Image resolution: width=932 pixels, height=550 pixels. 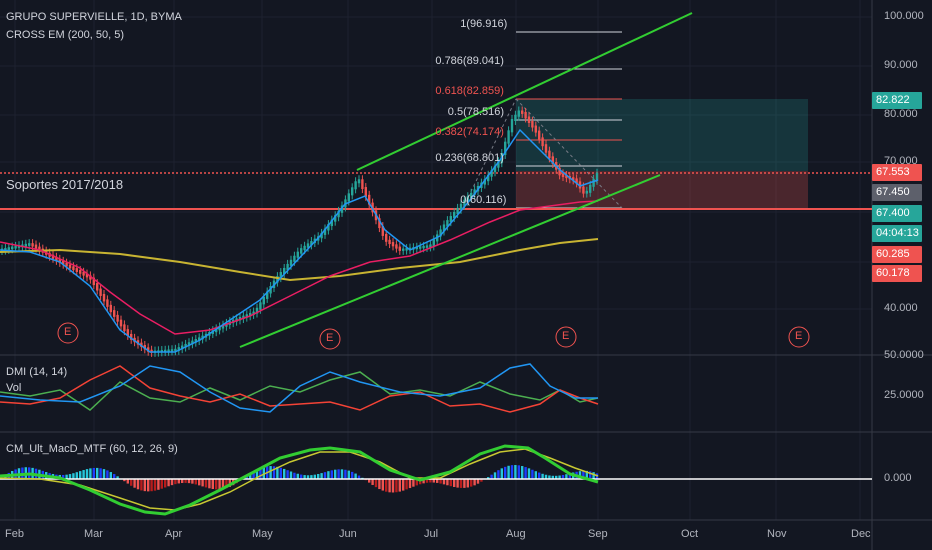 I want to click on fib-retracement, so click(x=542, y=120).